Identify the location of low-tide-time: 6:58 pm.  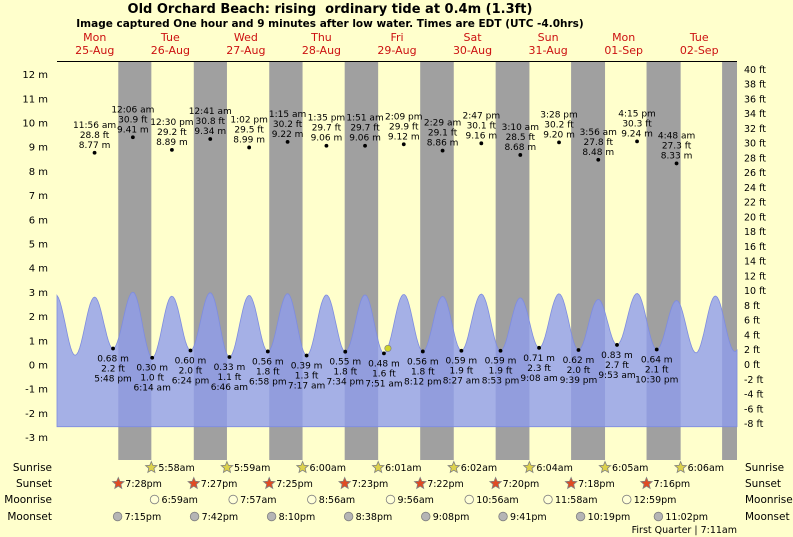
(268, 382).